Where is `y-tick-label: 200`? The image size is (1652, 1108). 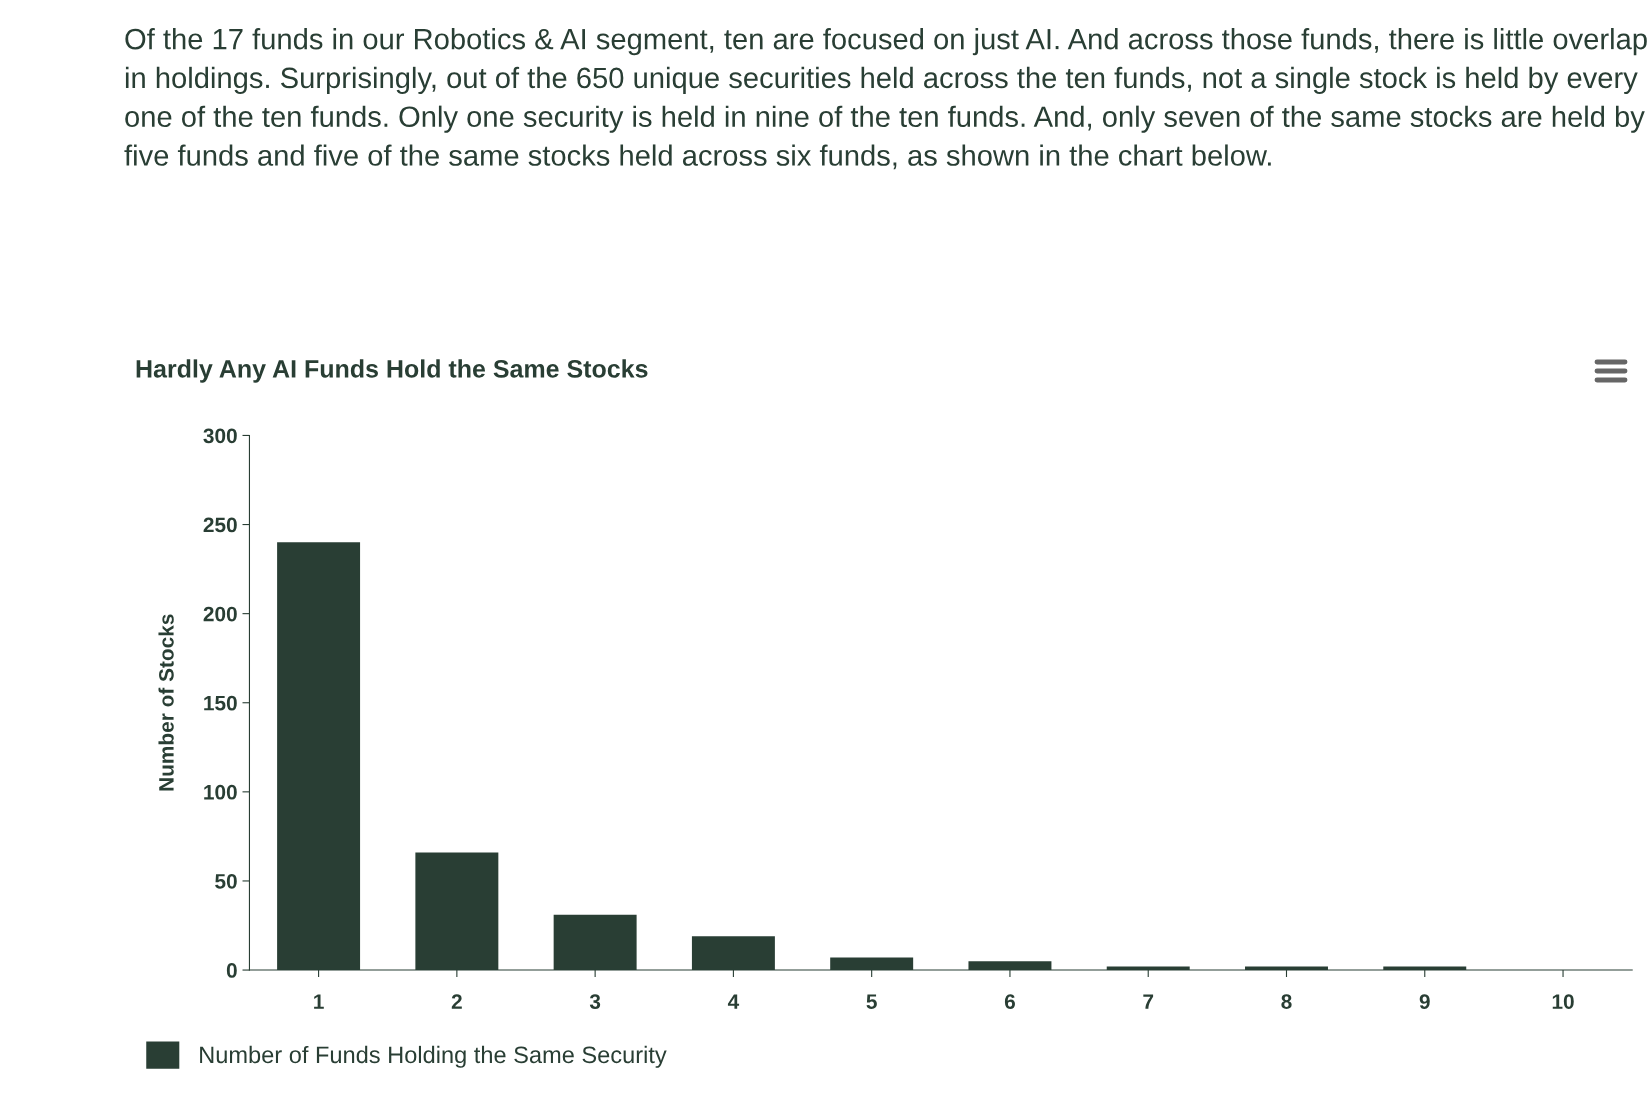
y-tick-label: 200 is located at coordinates (220, 614).